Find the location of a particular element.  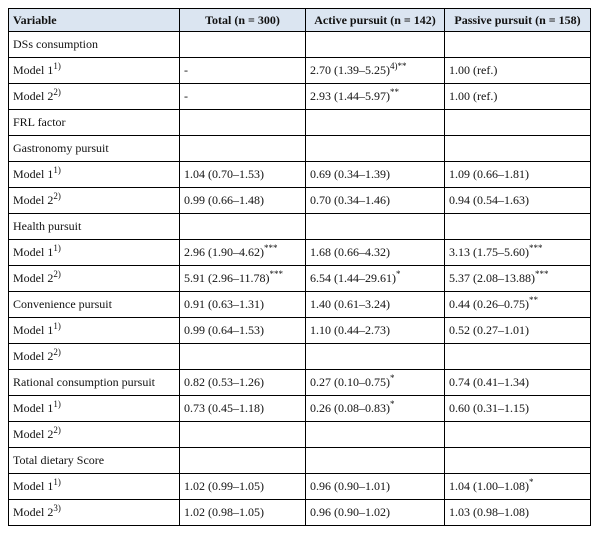

table-cell: 5.37 (2.08–13.88)*** is located at coordinates (517, 278).